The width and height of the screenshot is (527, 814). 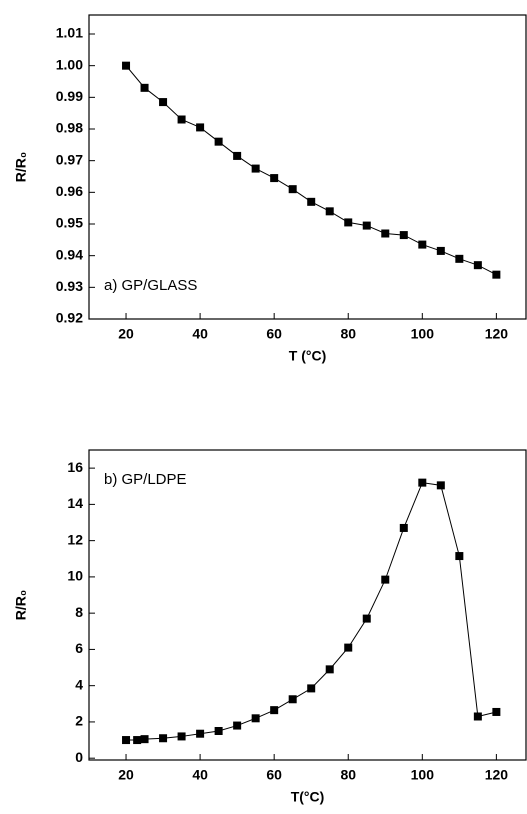 What do you see at coordinates (150, 285) in the screenshot?
I see `annotation: a) GP/GLASS` at bounding box center [150, 285].